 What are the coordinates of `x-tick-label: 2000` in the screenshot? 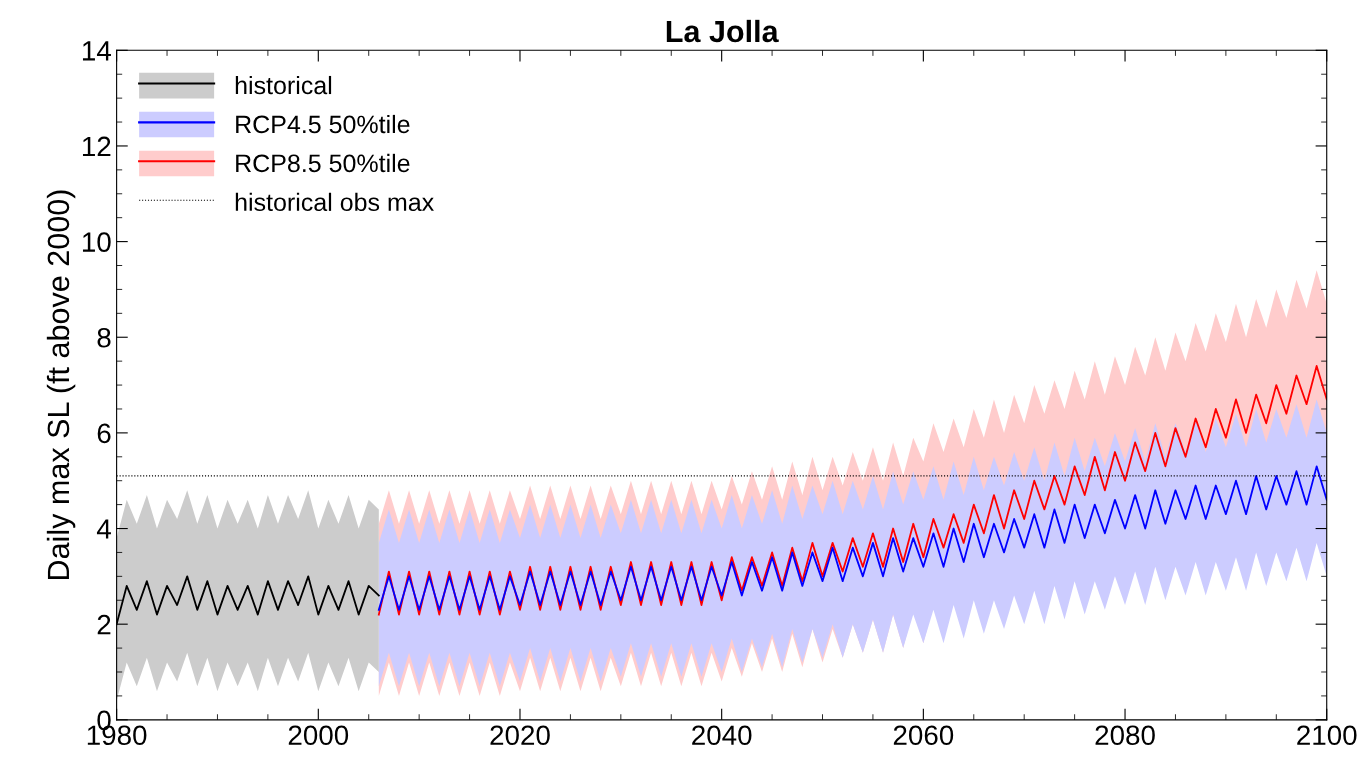 It's located at (318, 735).